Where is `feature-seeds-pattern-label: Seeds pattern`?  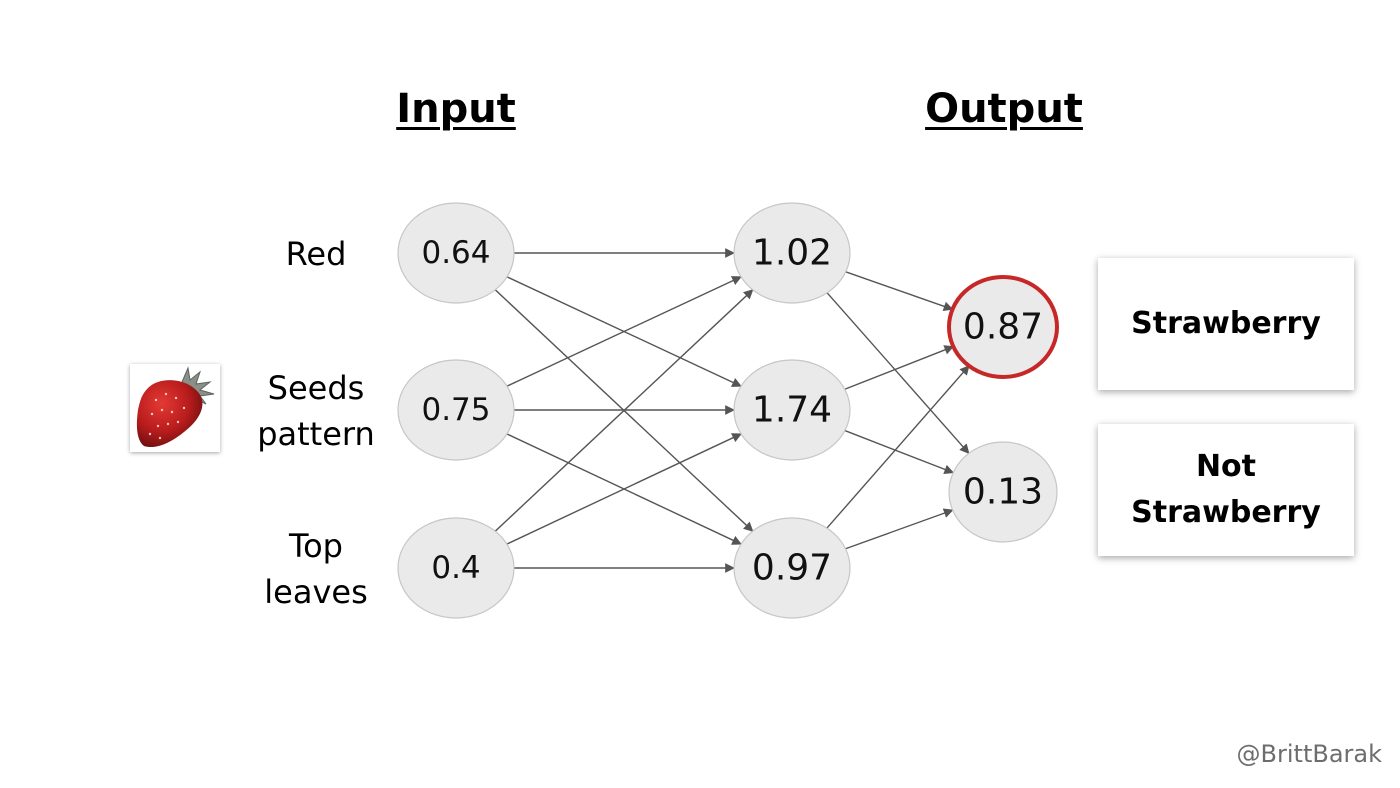
feature-seeds-pattern-label: Seeds pattern is located at coordinates (316, 411).